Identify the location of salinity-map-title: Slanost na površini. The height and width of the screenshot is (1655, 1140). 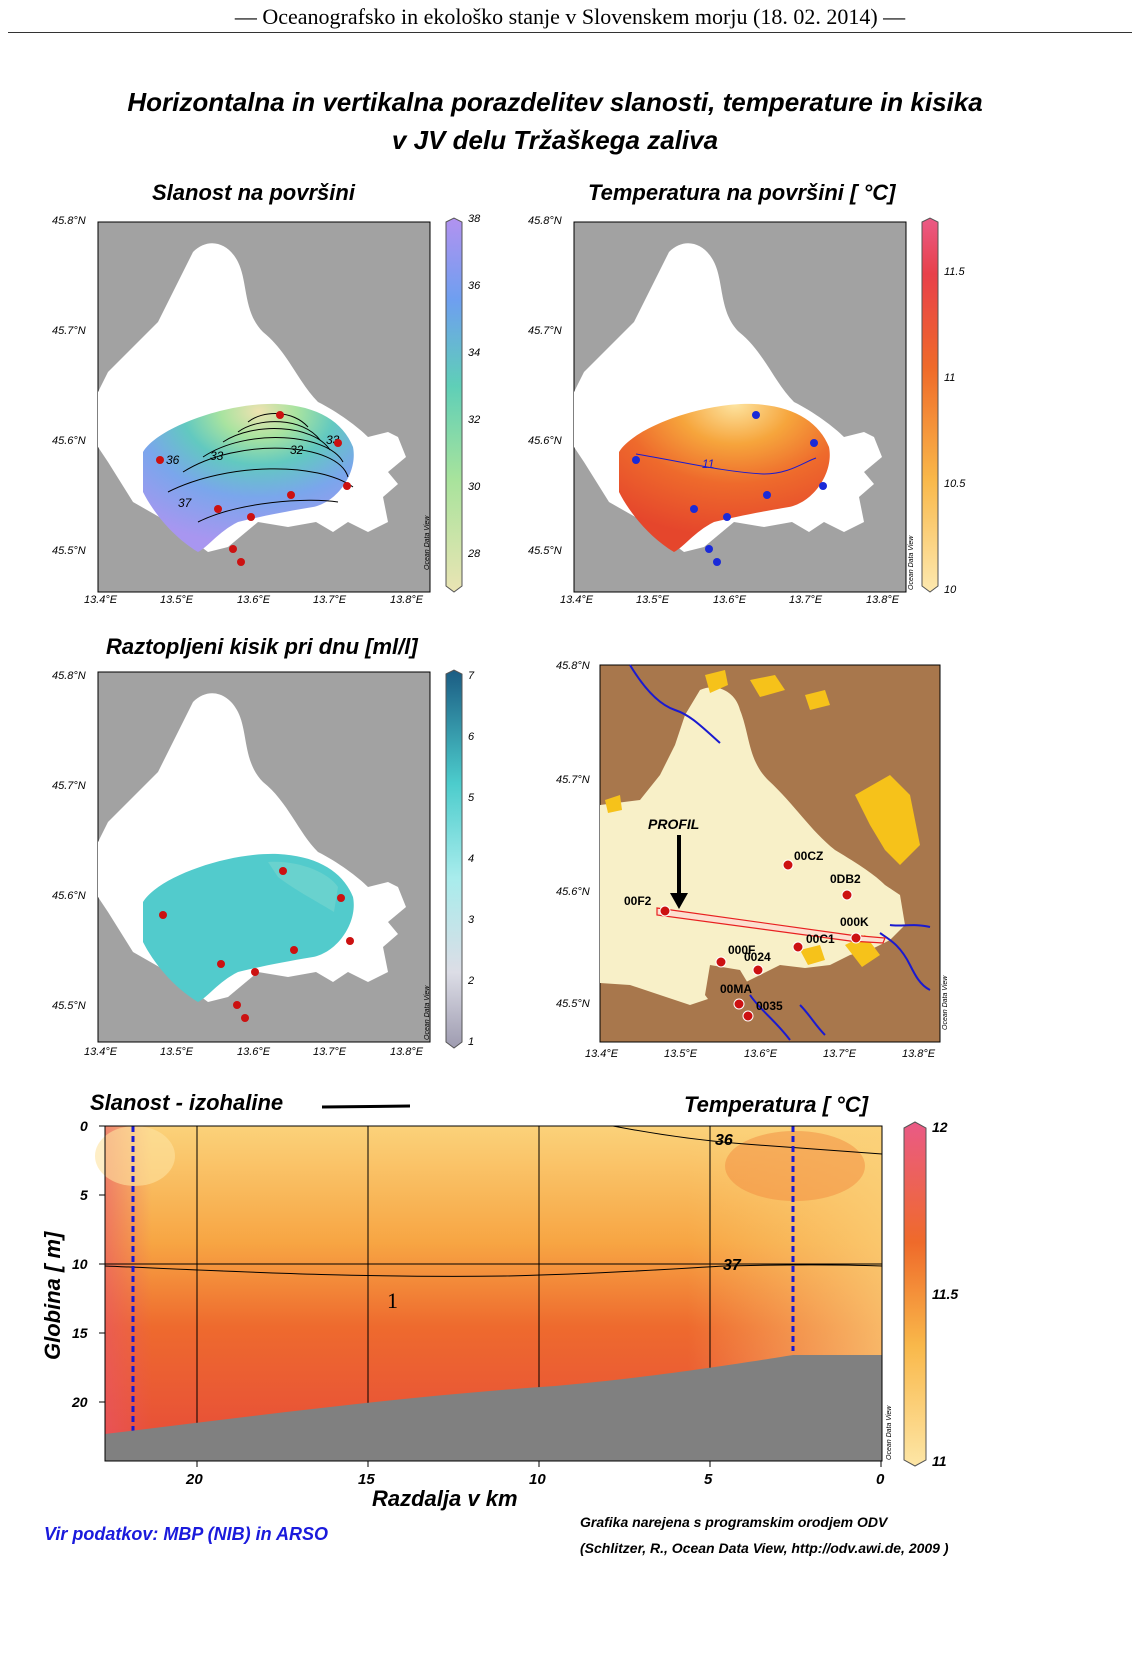
(253, 192).